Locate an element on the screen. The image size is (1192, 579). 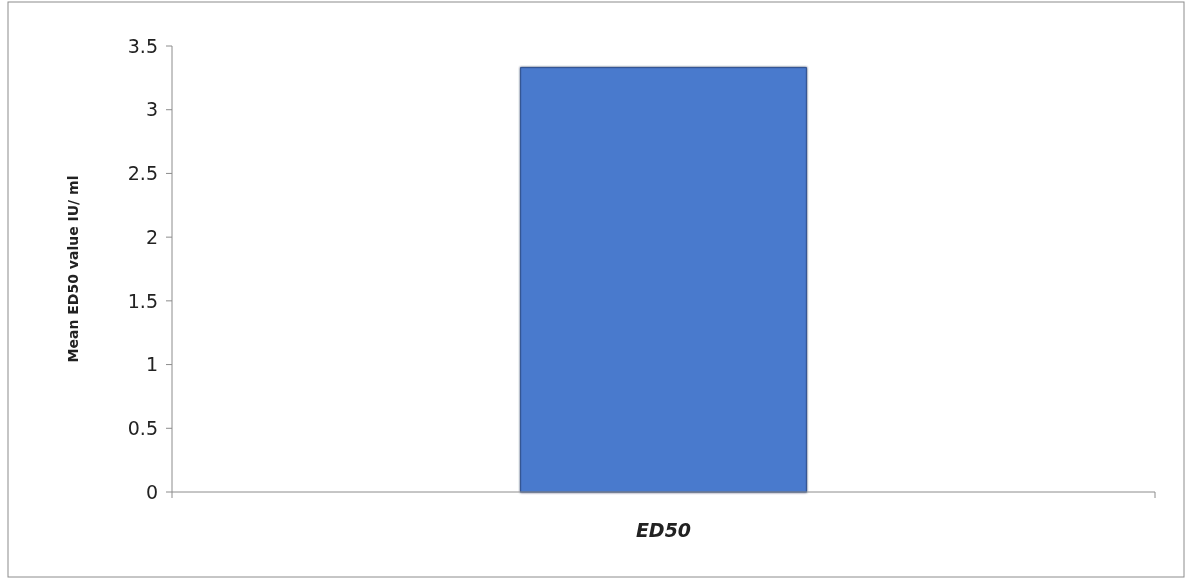
x-tick-label: ED50 is located at coordinates (663, 530).